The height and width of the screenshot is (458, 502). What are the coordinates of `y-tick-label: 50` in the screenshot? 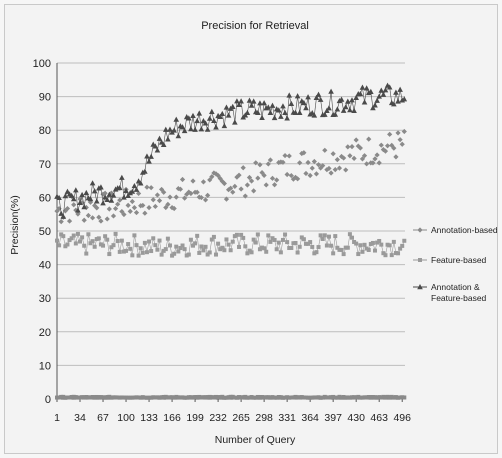 It's located at (45, 232).